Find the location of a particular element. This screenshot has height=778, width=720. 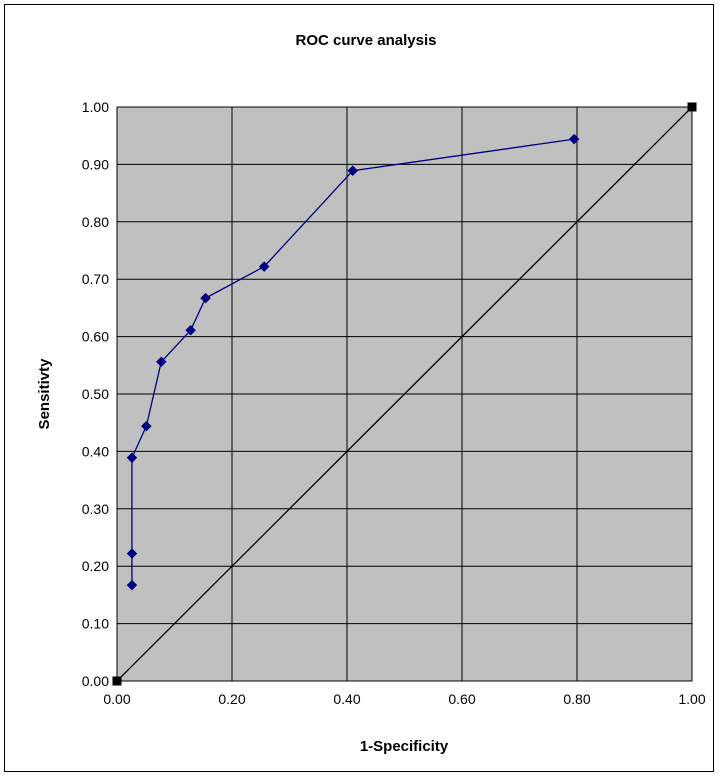

y-tick-label: 0.60 is located at coordinates (95, 337).